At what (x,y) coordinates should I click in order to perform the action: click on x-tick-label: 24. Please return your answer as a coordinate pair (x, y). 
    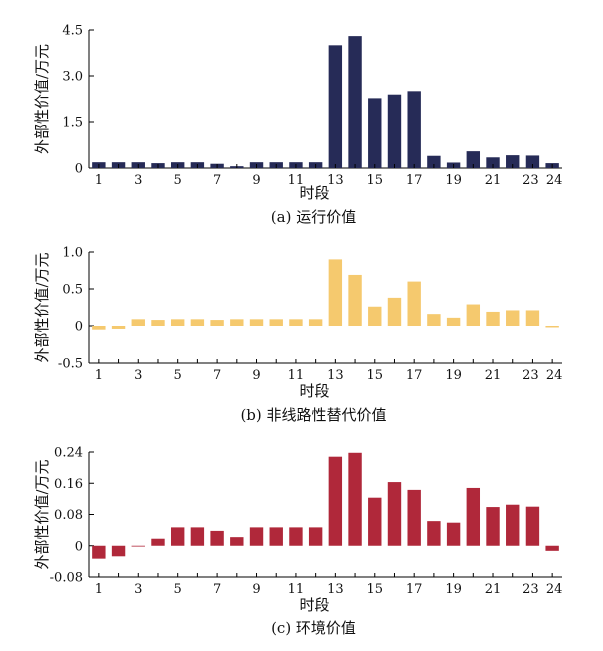
    Looking at the image, I should click on (554, 180).